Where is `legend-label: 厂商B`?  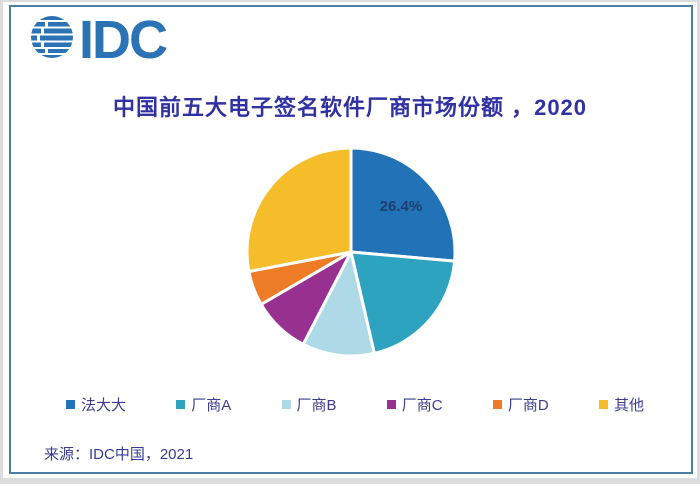
legend-label: 厂商B is located at coordinates (316, 405).